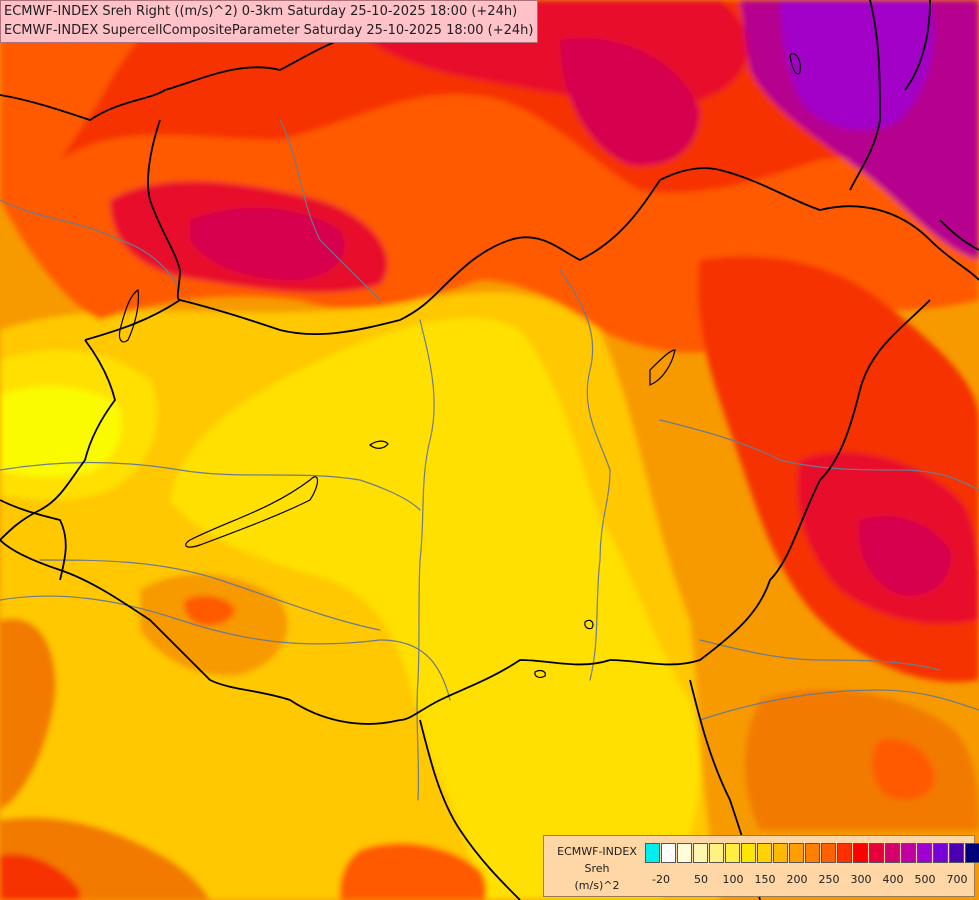  I want to click on border-serbia-hungary, so click(505, 690).